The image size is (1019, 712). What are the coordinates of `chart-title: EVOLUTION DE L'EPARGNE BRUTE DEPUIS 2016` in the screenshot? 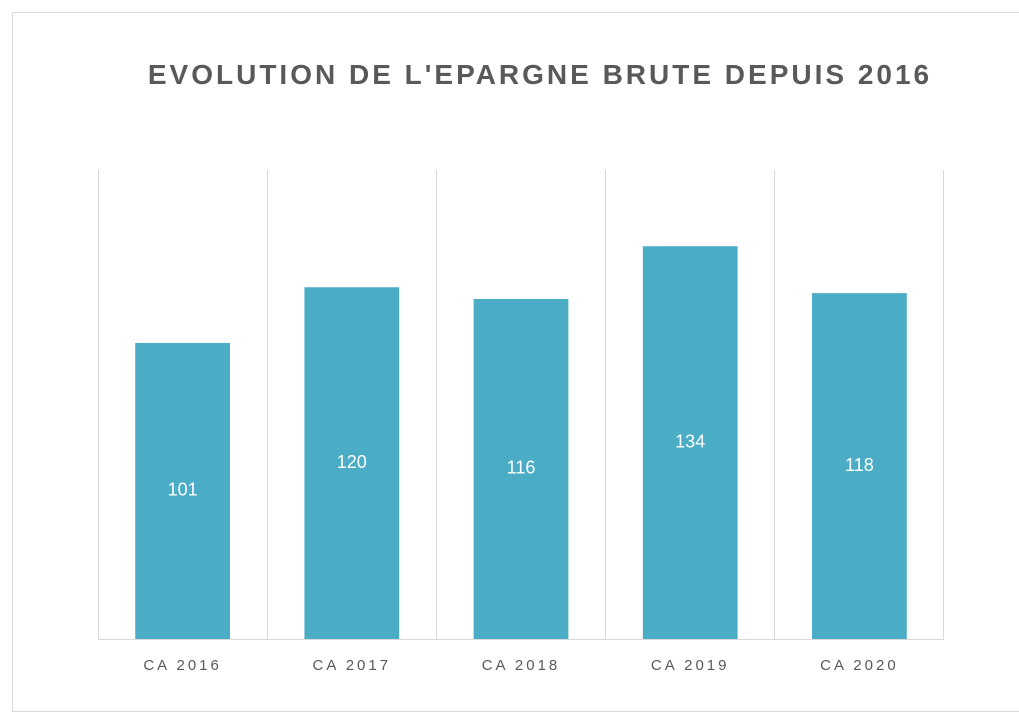 It's located at (540, 74).